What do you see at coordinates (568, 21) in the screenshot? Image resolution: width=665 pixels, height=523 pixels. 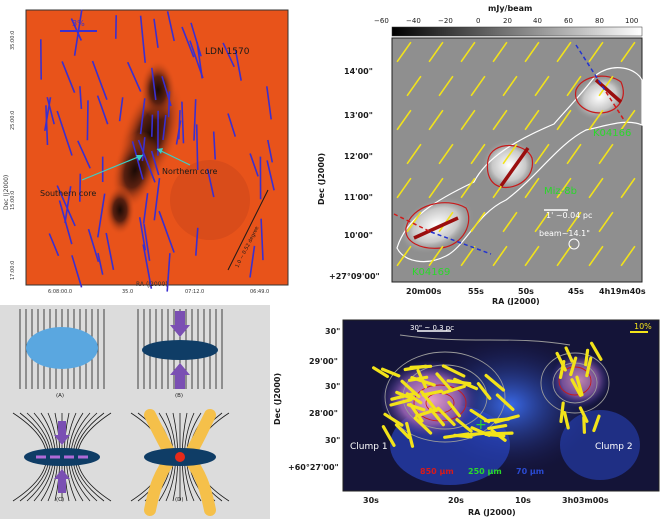 I see `cbar-tick-7: 60` at bounding box center [568, 21].